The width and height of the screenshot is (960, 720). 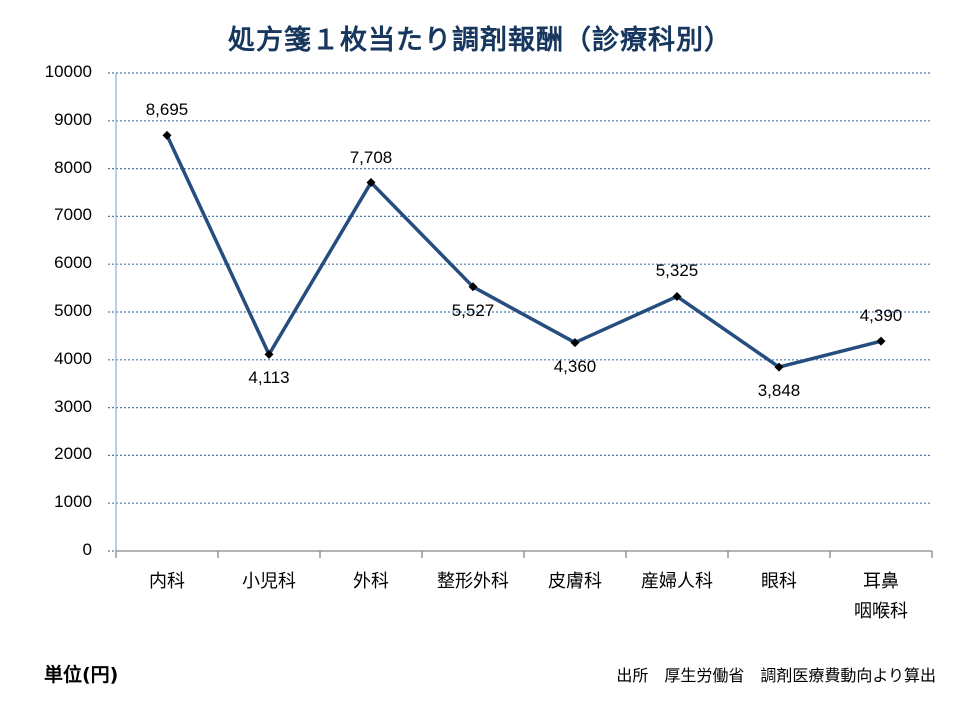 What do you see at coordinates (73, 502) in the screenshot?
I see `y-tick-label: 1000` at bounding box center [73, 502].